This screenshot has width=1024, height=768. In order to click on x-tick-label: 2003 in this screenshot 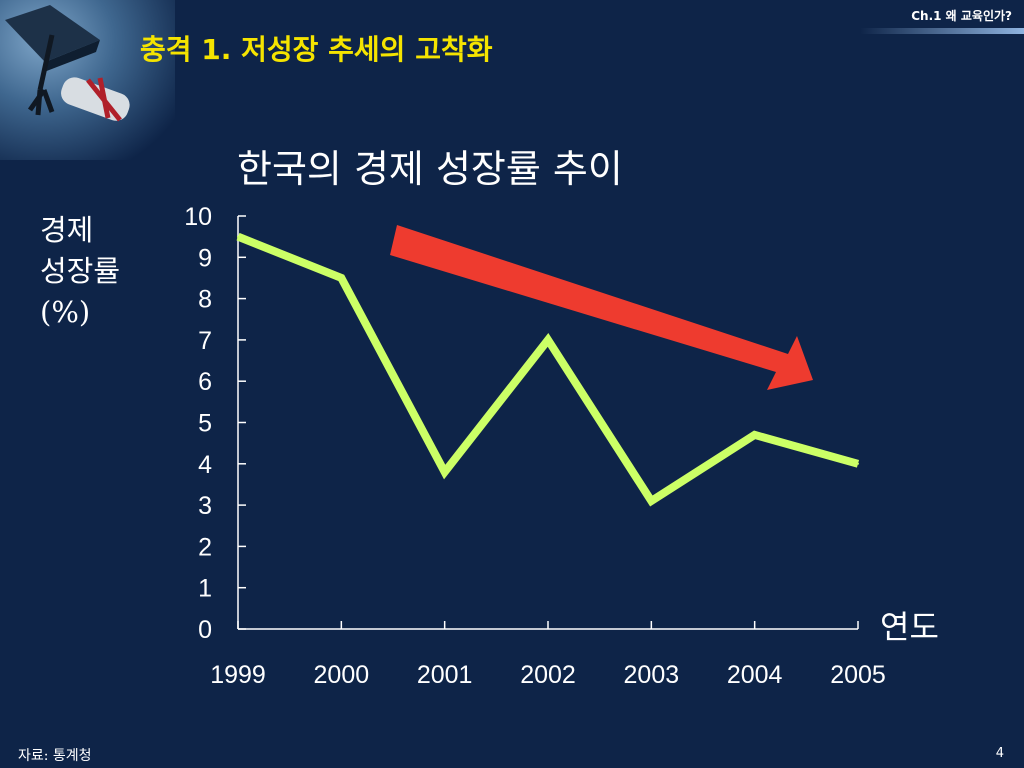, I will do `click(652, 675)`.